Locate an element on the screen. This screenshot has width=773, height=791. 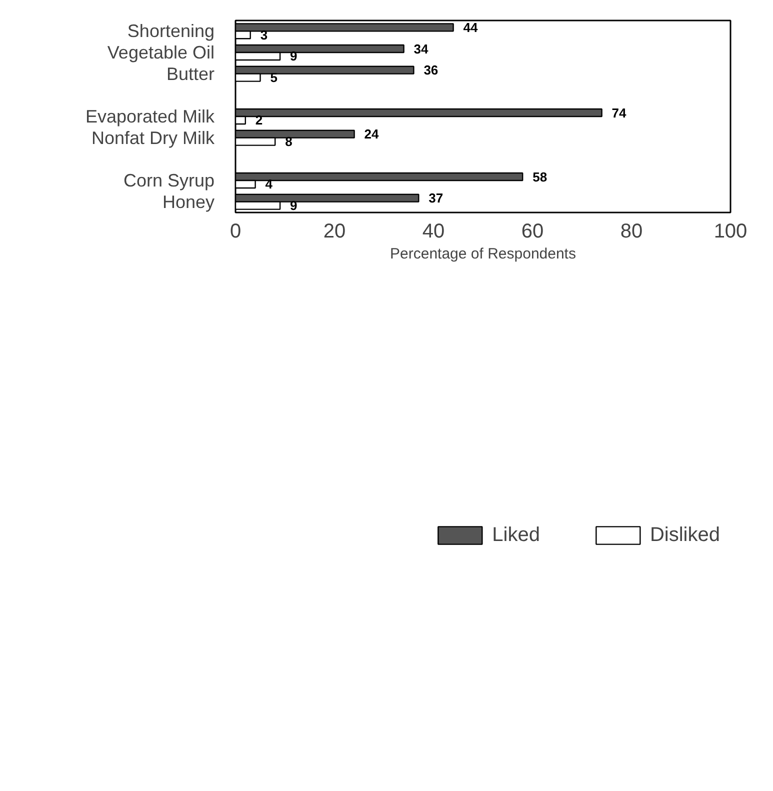
x-tick-label: 40 is located at coordinates (433, 231).